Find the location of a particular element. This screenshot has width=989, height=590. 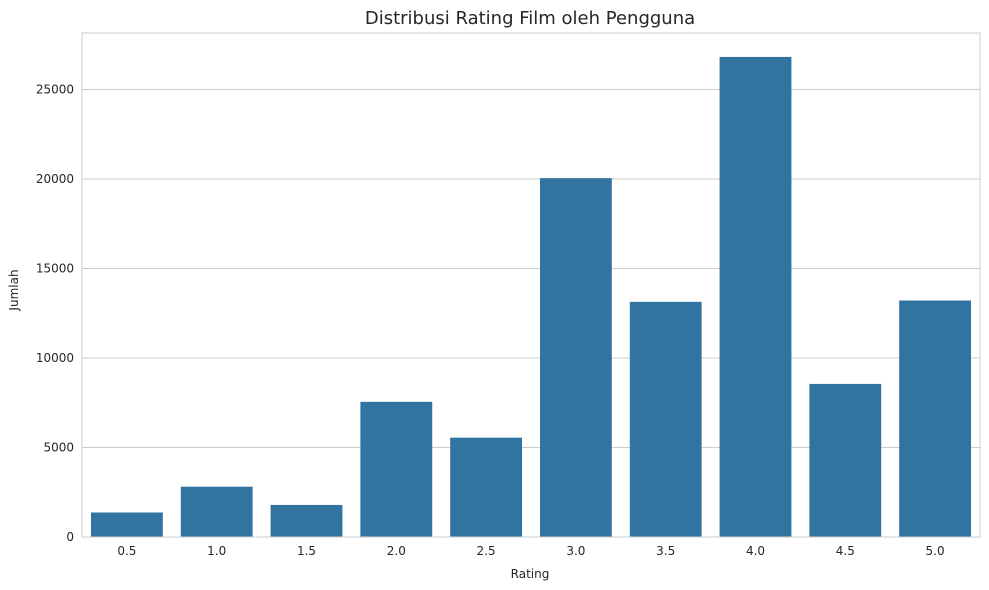

y-tick-label: 10000 is located at coordinates (55, 358).